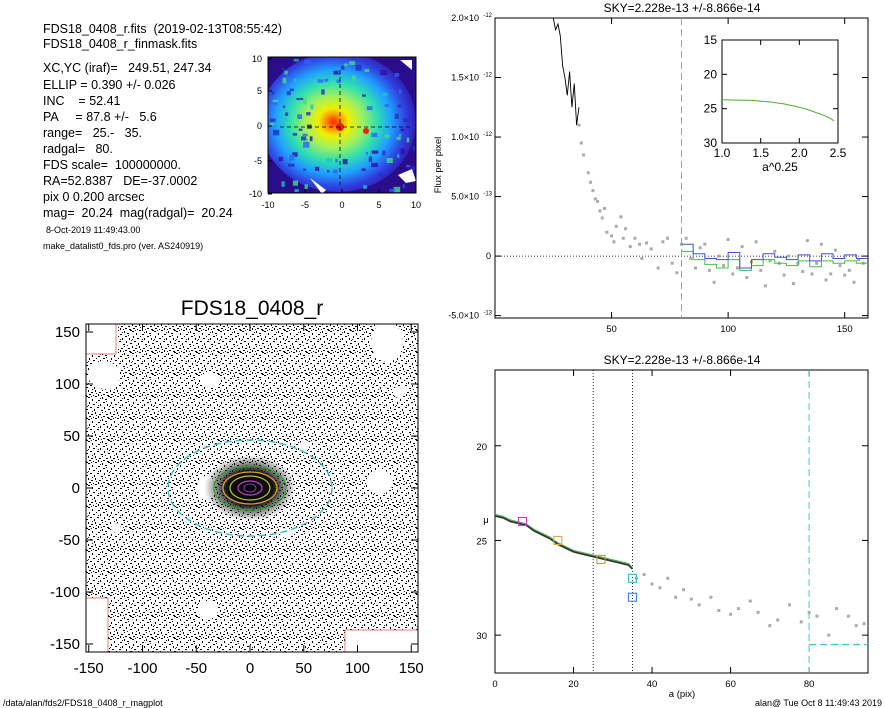  I want to click on thumb-xtick-label: 5, so click(378, 205).